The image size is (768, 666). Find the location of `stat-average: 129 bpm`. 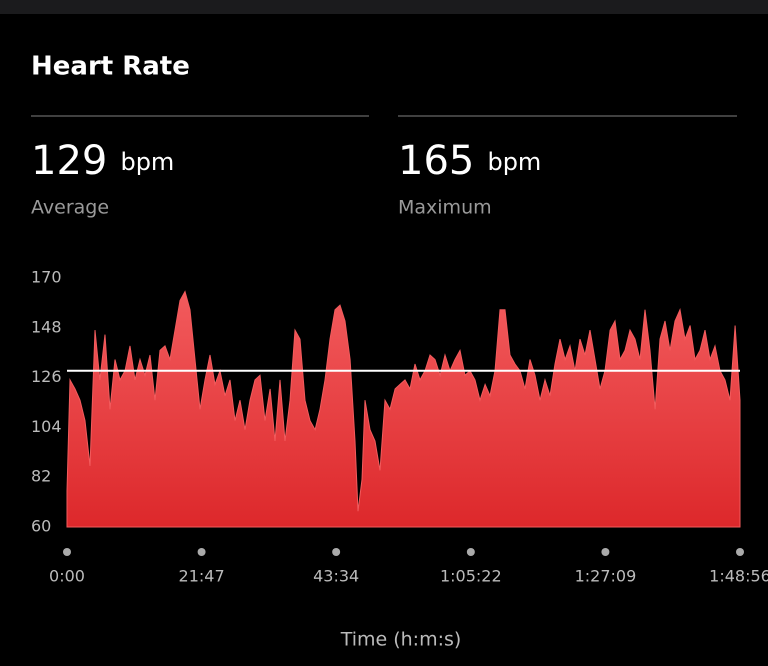

stat-average: 129 bpm is located at coordinates (102, 161).